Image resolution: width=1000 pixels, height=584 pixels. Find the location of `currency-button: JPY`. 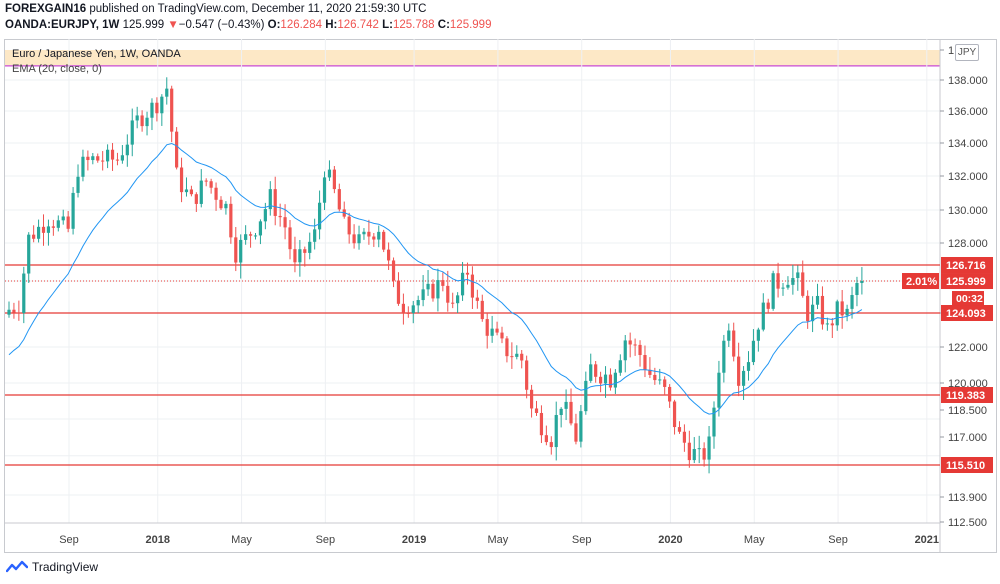

currency-button: JPY is located at coordinates (967, 52).